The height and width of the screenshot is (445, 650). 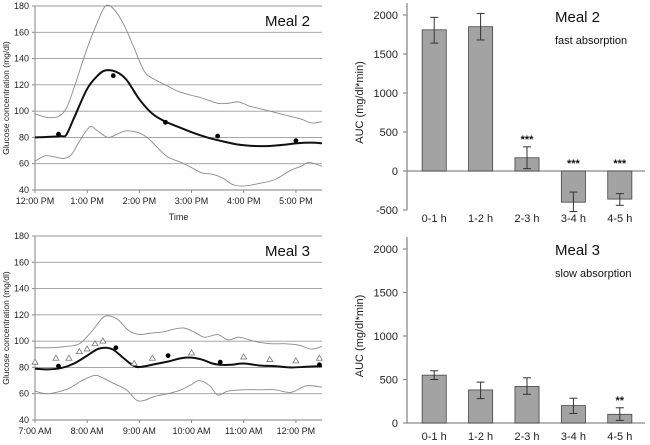 I want to click on x-axis-title: Time, so click(x=179, y=217).